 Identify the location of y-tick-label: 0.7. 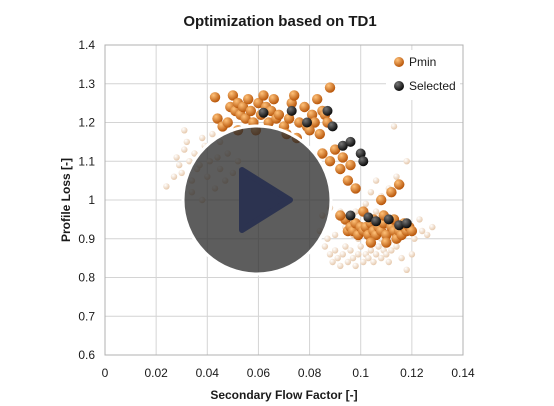
(86, 316).